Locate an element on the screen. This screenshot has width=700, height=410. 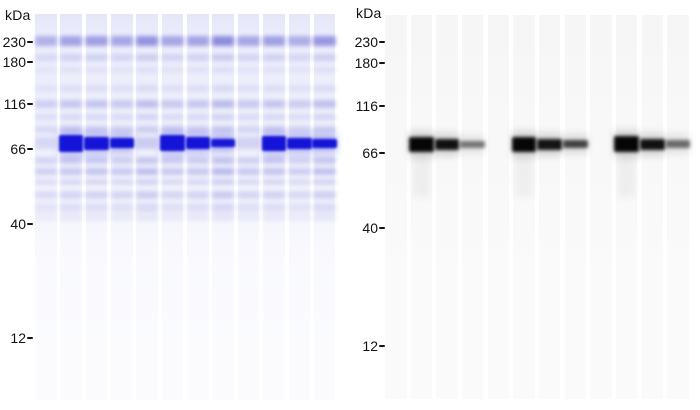
mw-marker-label: 40 is located at coordinates (18, 224).